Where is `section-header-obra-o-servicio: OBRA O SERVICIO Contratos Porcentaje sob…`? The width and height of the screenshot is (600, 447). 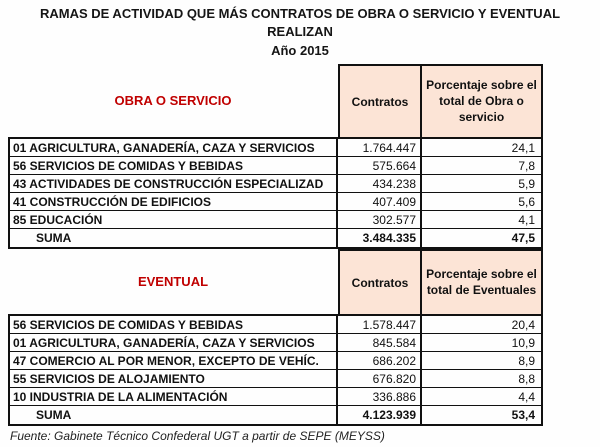 section-header-obra-o-servicio: OBRA O SERVICIO Contratos Porcentaje sob… is located at coordinates (275, 101).